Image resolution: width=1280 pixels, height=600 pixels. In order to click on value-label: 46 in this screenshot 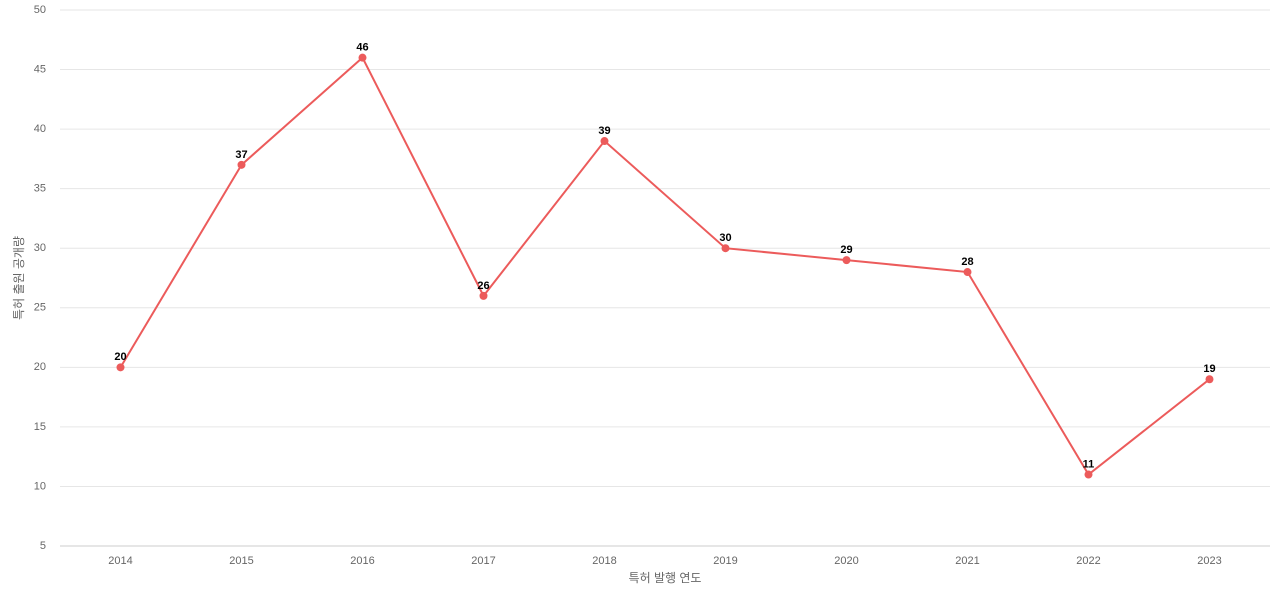, I will do `click(362, 48)`.